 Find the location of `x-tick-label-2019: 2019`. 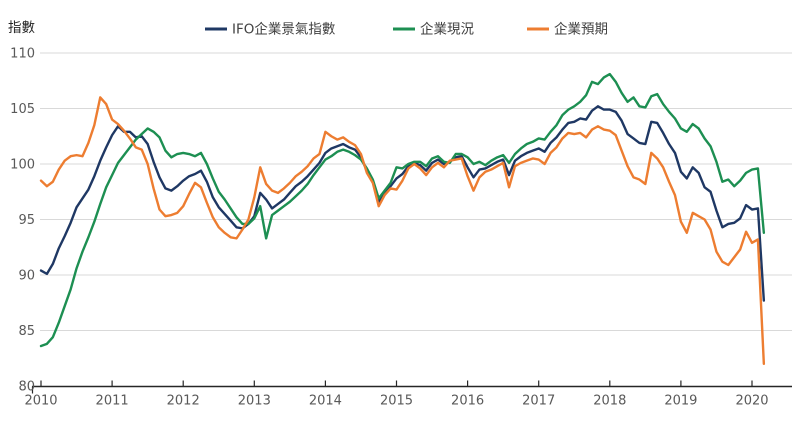

x-tick-label-2019: 2019 is located at coordinates (680, 401).